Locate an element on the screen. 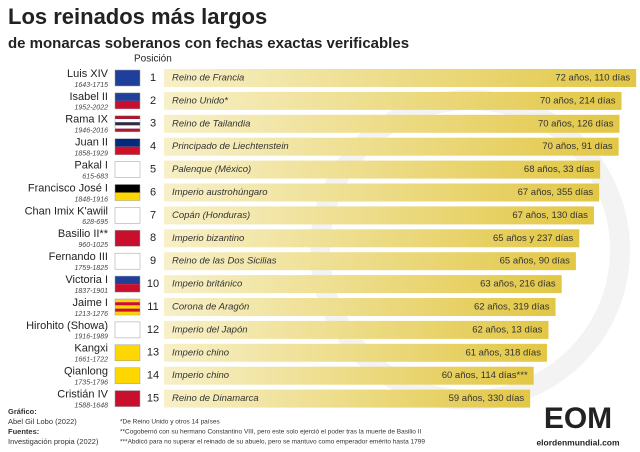 The height and width of the screenshot is (452, 640). value-label: 65 años, 90 días is located at coordinates (535, 261).